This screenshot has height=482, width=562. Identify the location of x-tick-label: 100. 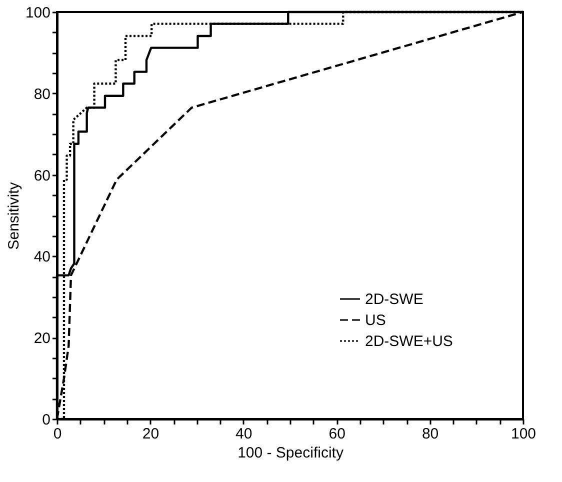
(523, 434).